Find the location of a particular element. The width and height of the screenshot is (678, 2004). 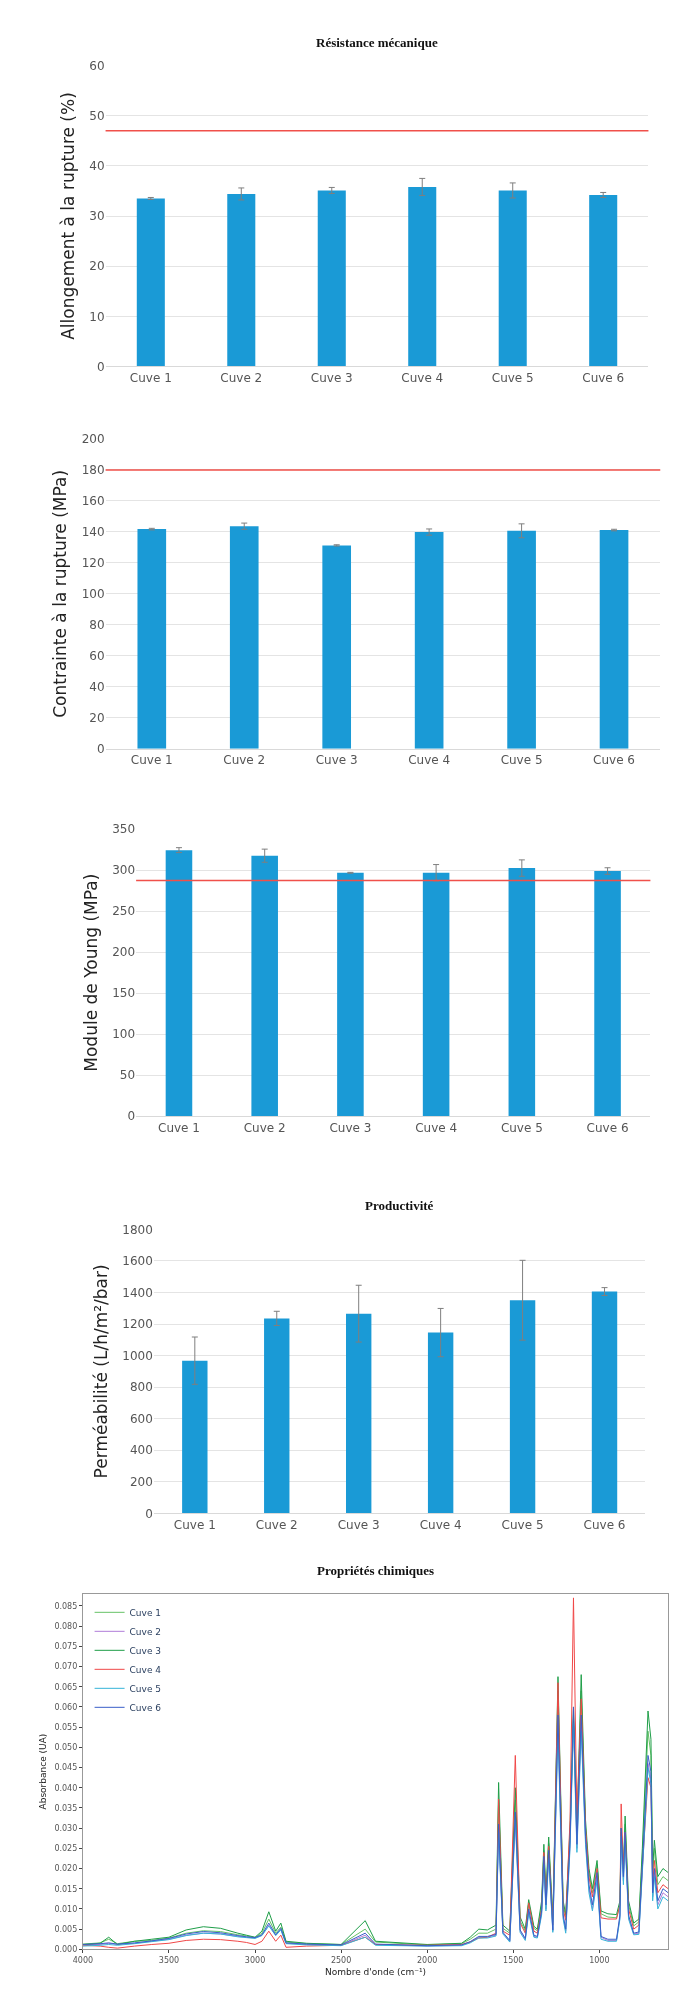

y-tick-label: 1200 is located at coordinates (137, 1324).